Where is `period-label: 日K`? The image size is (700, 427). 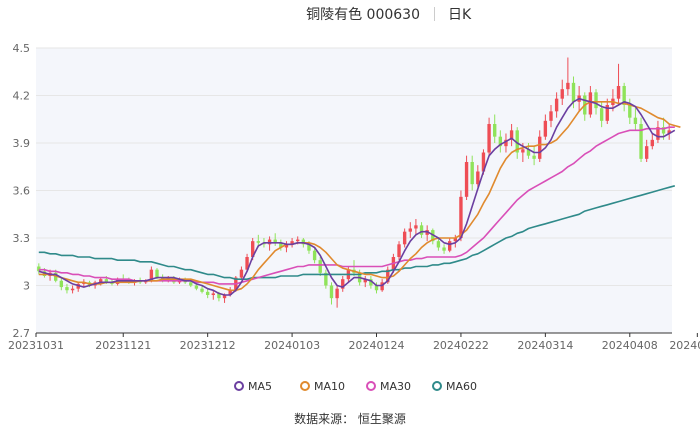 period-label: 日K is located at coordinates (460, 15).